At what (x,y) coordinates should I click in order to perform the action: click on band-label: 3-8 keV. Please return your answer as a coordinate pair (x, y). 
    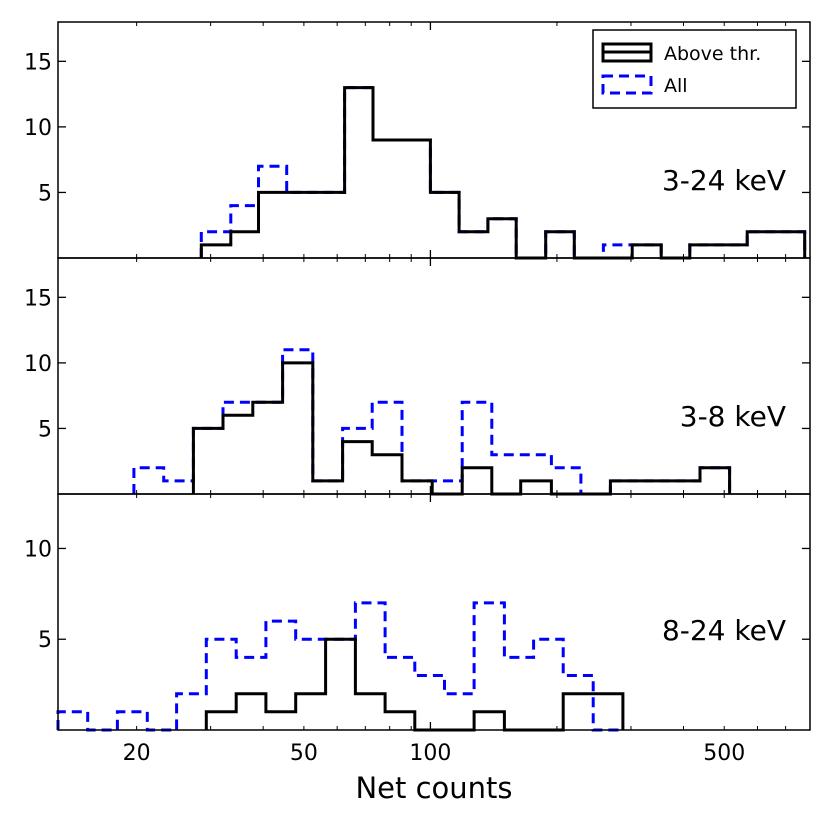
    Looking at the image, I should click on (733, 416).